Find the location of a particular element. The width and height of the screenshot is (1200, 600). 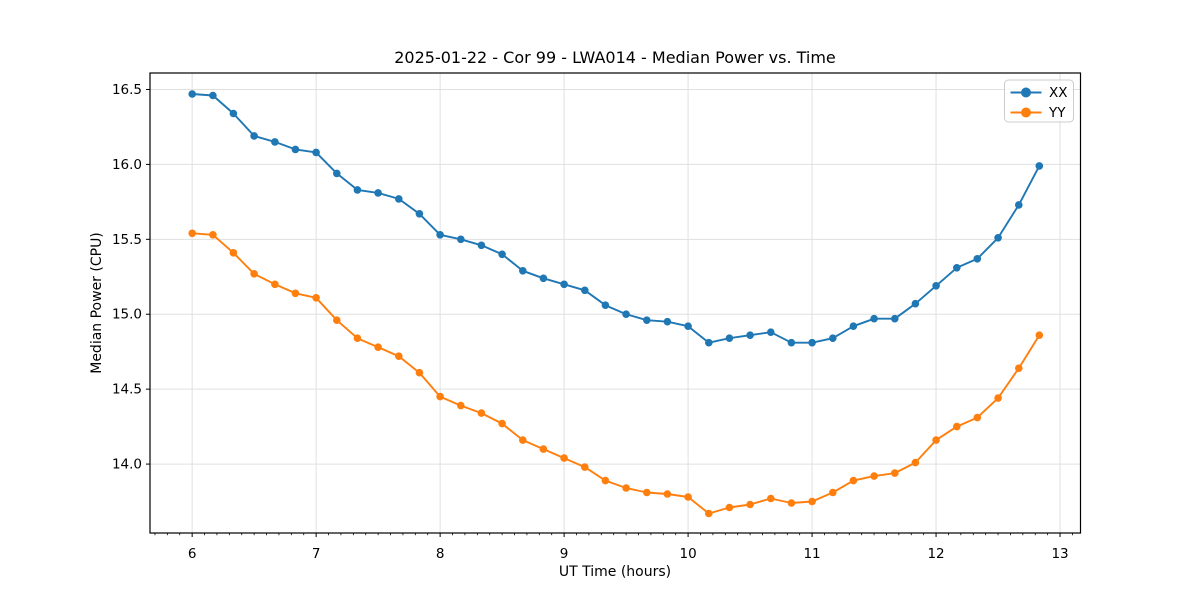

x-tick-label: 7 is located at coordinates (316, 554).